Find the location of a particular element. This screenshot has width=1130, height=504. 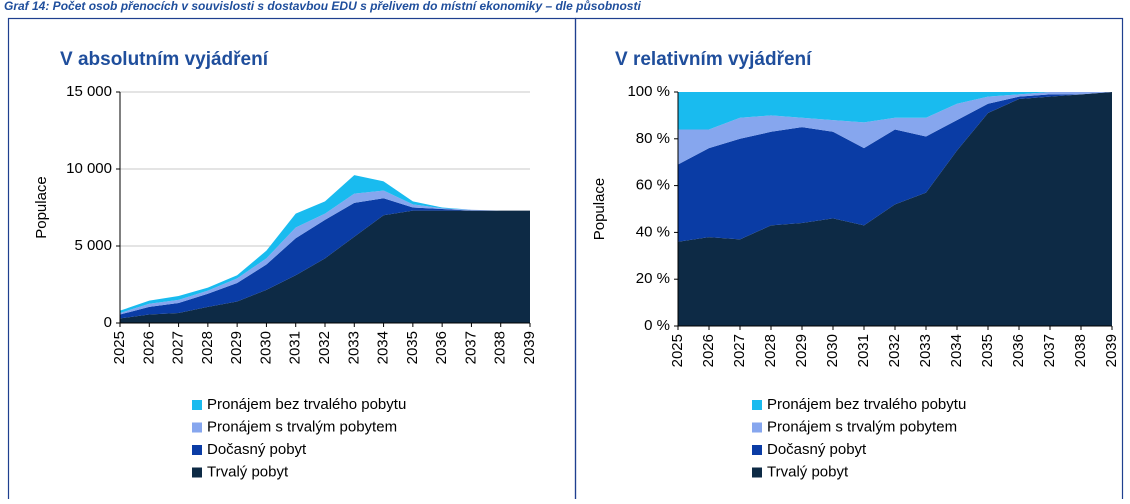

y-tick-label: 100 % is located at coordinates (648, 91).